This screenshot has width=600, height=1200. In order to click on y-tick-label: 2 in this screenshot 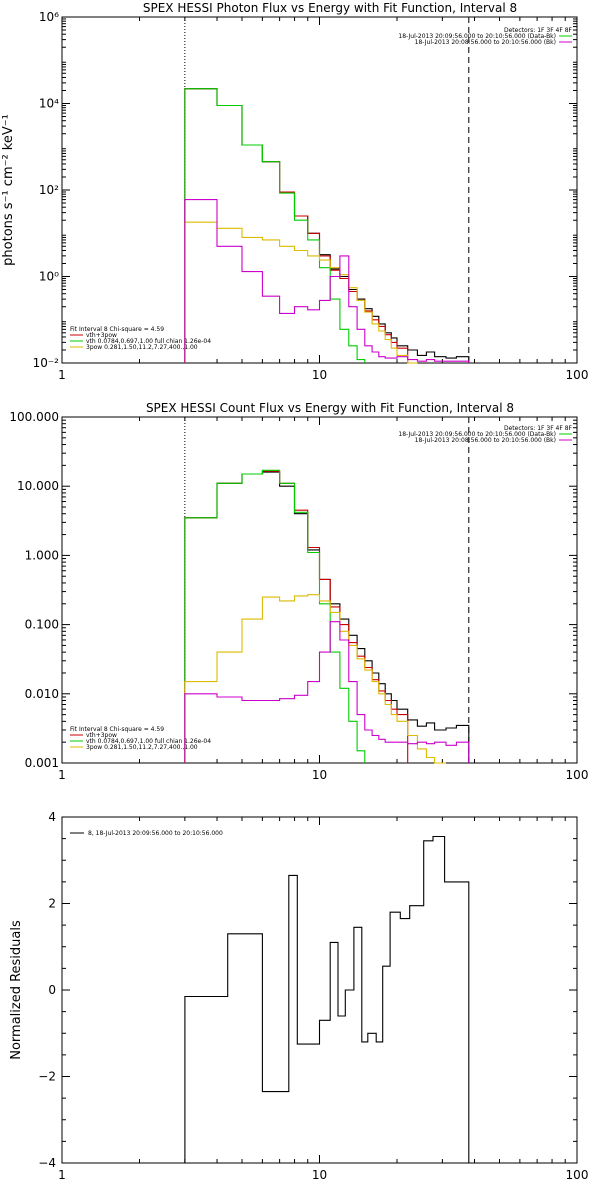, I will do `click(52, 904)`.